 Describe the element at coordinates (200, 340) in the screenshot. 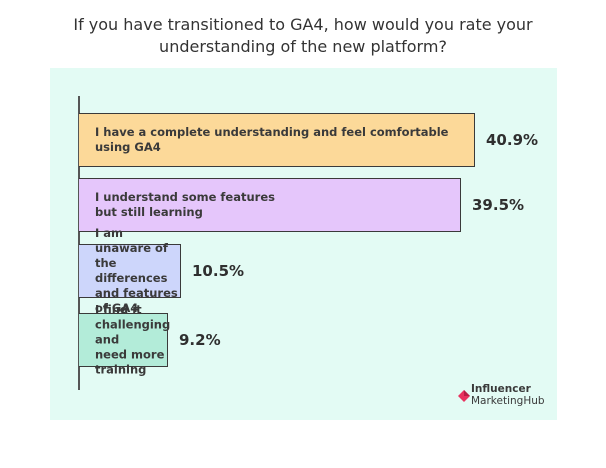

I see `value-label-4: 9.2%` at that location.